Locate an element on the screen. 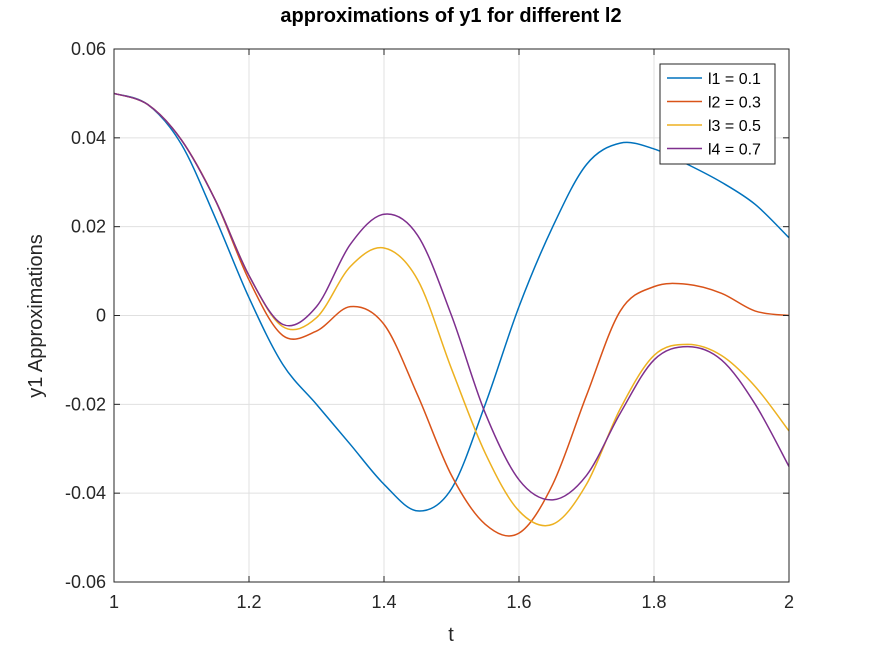  x-tick-label: 1.8 is located at coordinates (653, 602).